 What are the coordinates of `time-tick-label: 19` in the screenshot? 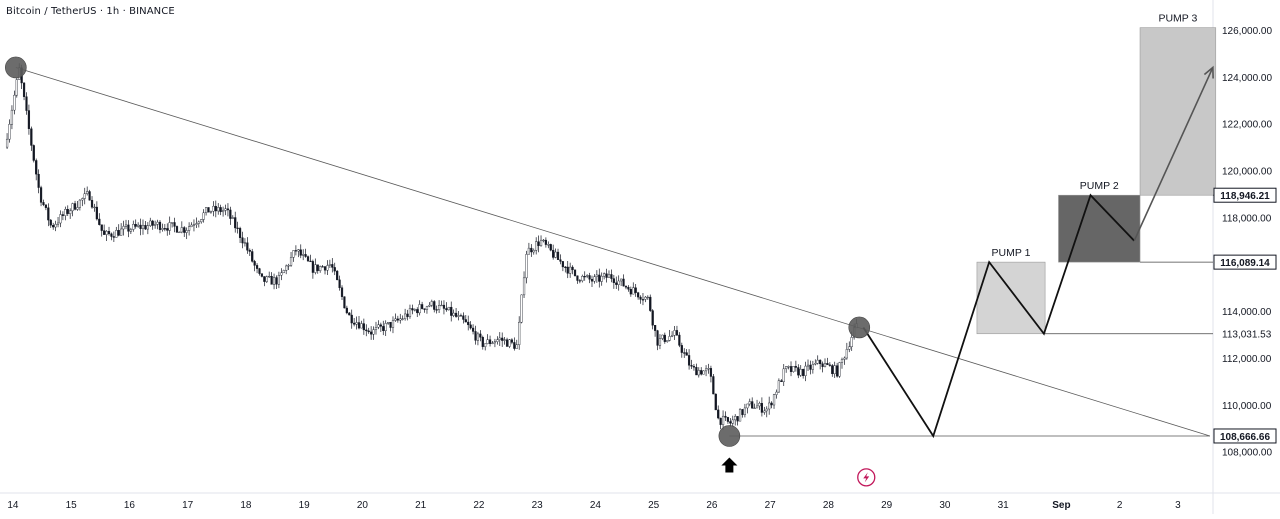 It's located at (305, 505).